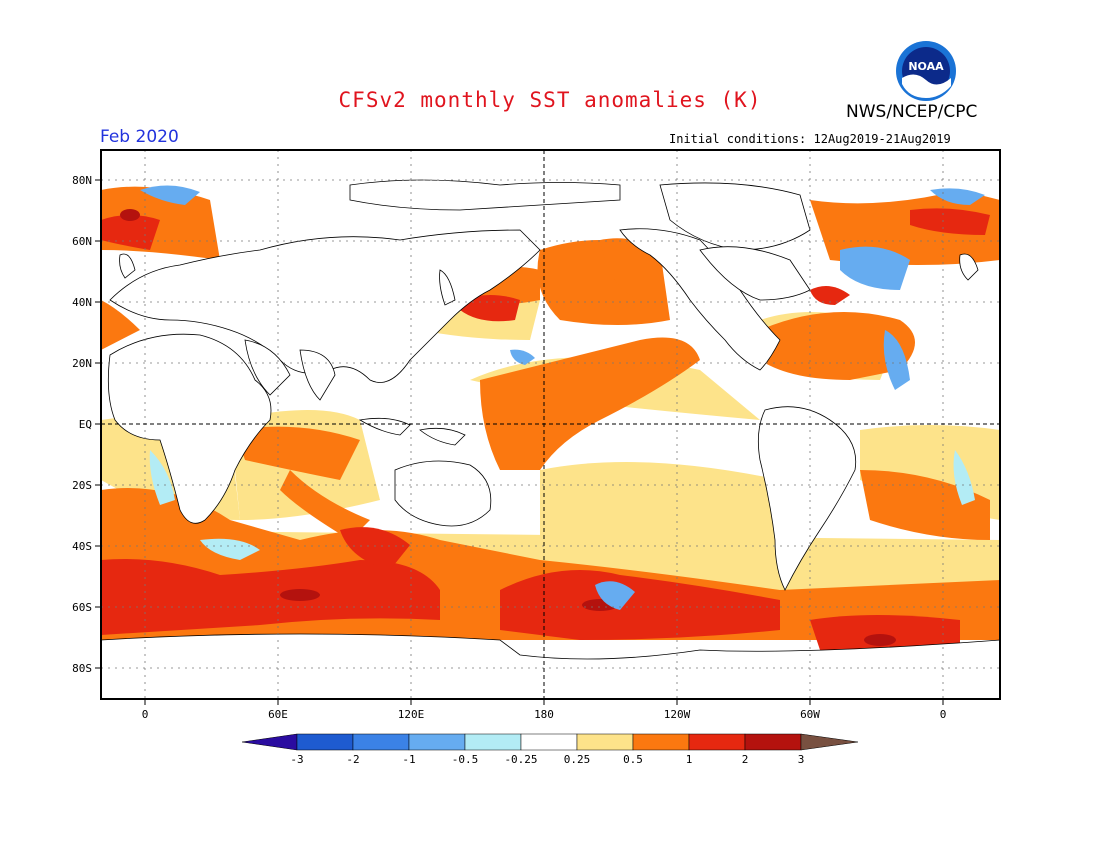 This screenshot has width=1100, height=850. Describe the element at coordinates (296, 759) in the screenshot. I see `colorbar-label: -3` at that location.